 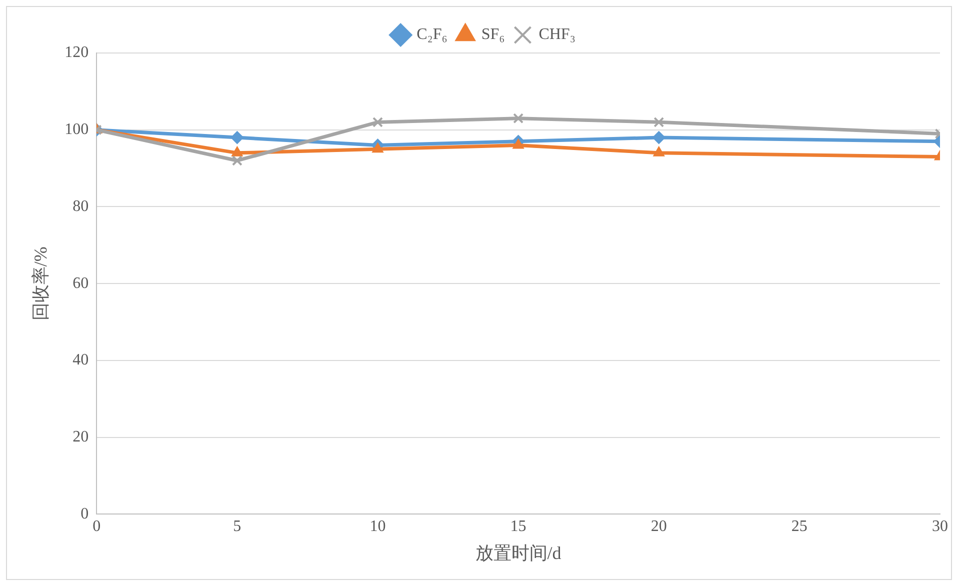 I want to click on legend-label: C₂F₆, so click(x=432, y=35).